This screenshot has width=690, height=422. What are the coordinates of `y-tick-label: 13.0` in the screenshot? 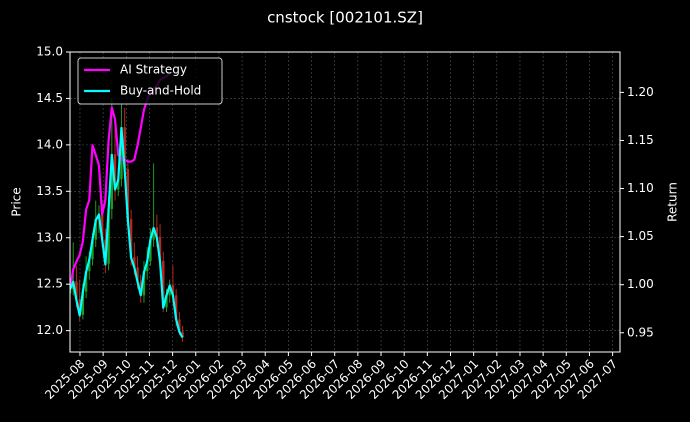 It's located at (49, 237).